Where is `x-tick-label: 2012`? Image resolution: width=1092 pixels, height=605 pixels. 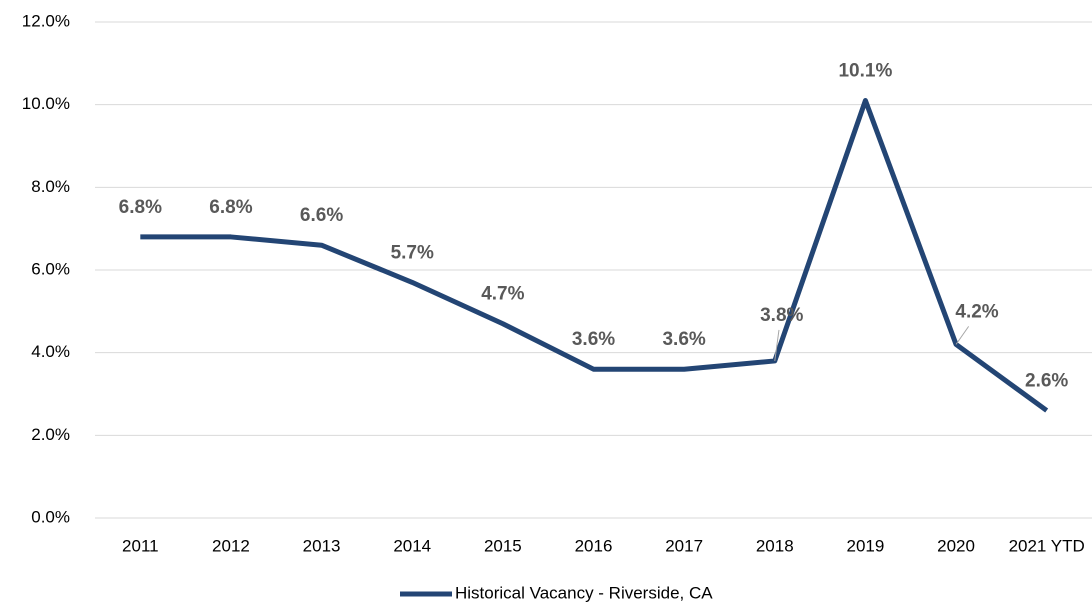 x-tick-label: 2012 is located at coordinates (231, 545).